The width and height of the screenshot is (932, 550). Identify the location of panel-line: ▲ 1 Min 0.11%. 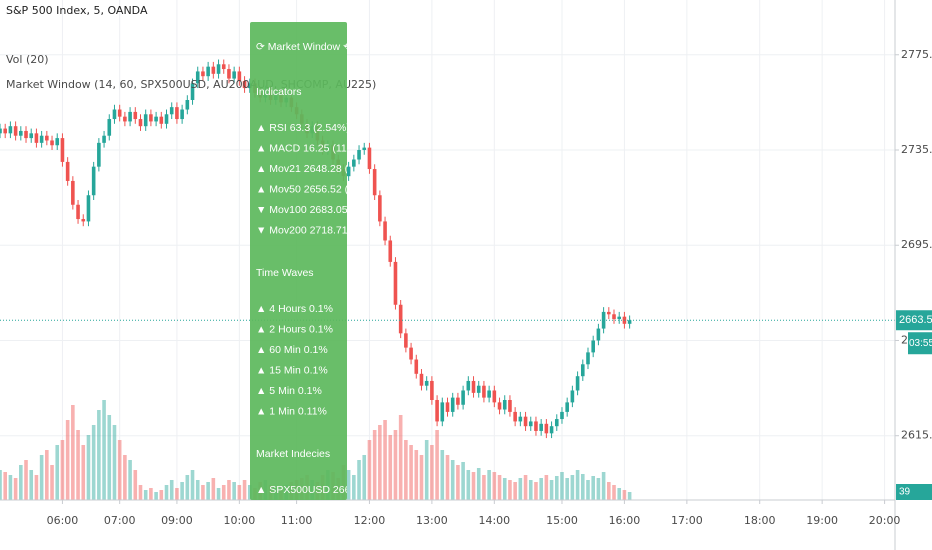
(291, 411).